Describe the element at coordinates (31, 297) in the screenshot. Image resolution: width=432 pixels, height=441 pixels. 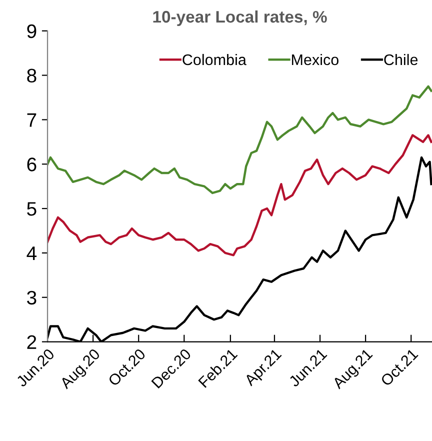
I see `y-tick-label: 3` at that location.